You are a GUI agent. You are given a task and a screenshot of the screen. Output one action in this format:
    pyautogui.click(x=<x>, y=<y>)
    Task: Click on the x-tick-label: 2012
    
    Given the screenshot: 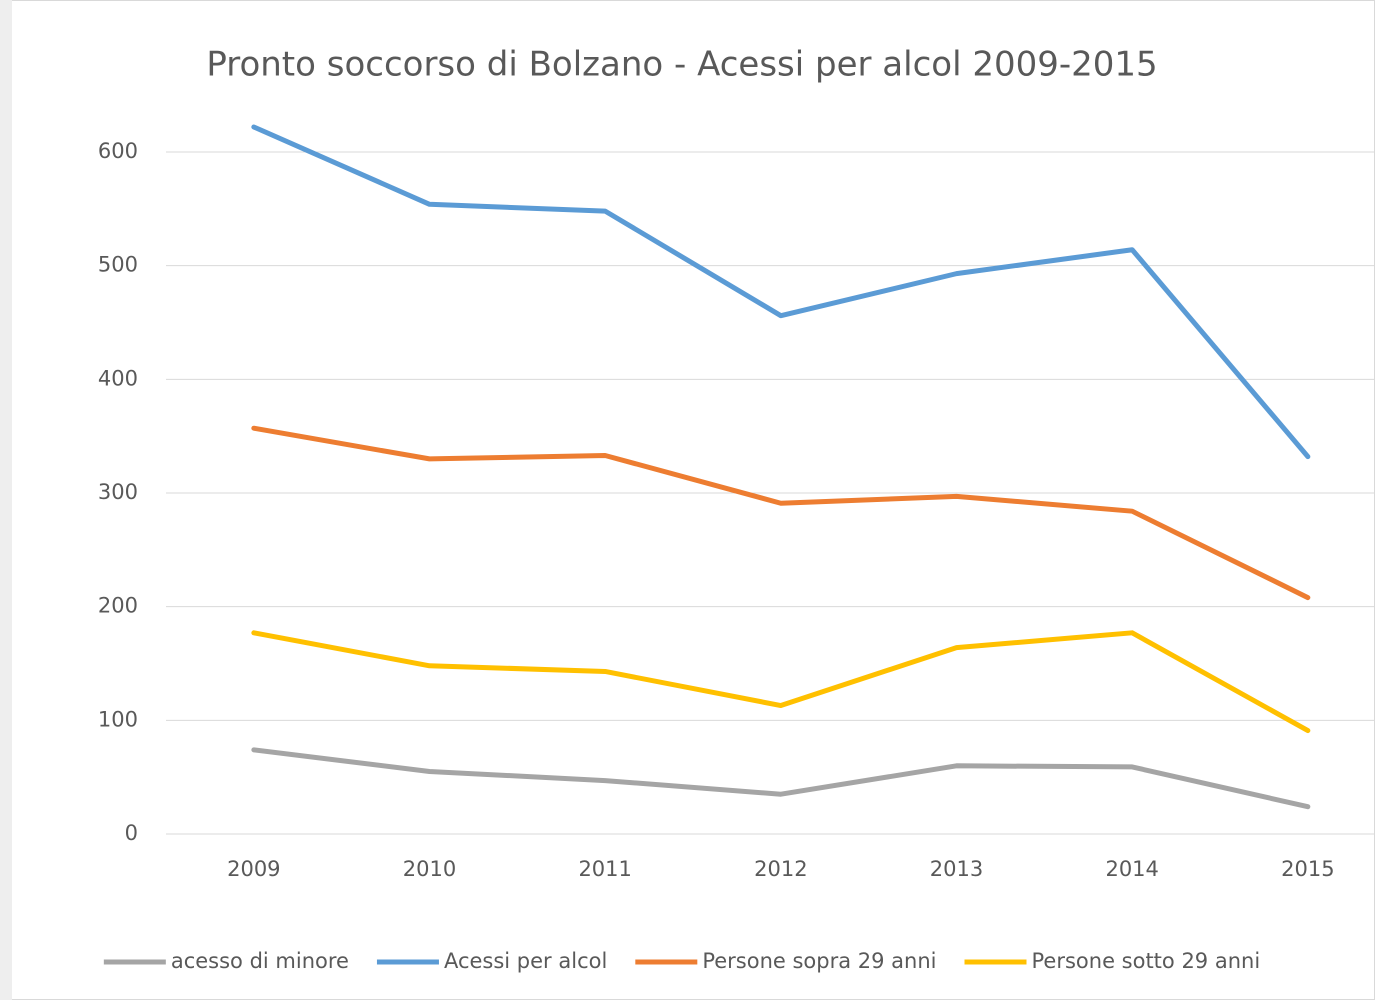 What is the action you would take?
    pyautogui.click(x=780, y=869)
    